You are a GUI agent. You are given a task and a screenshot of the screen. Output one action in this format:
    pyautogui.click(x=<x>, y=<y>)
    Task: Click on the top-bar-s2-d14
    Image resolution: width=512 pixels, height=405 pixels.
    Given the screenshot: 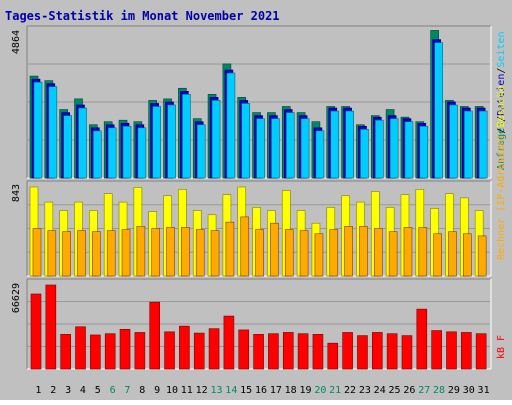 What is the action you would take?
    pyautogui.click(x=231, y=125)
    